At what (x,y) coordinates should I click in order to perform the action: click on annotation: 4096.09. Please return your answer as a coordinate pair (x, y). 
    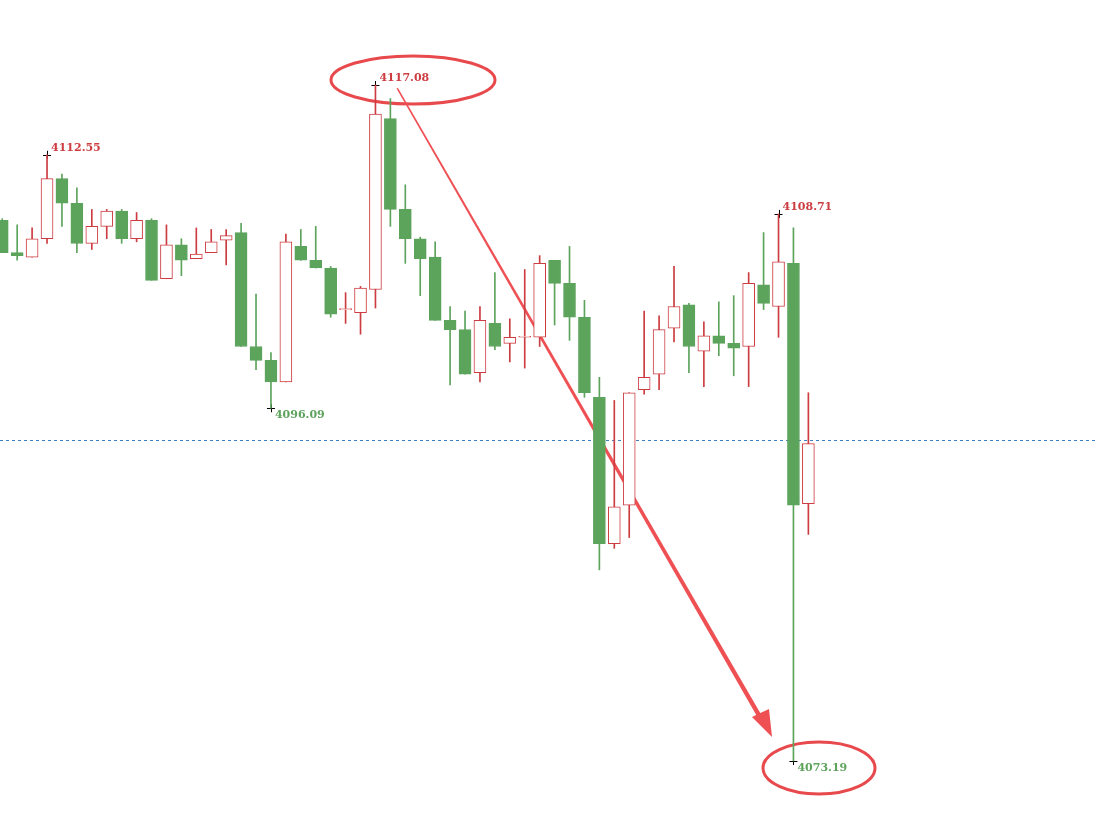
    Looking at the image, I should click on (299, 415).